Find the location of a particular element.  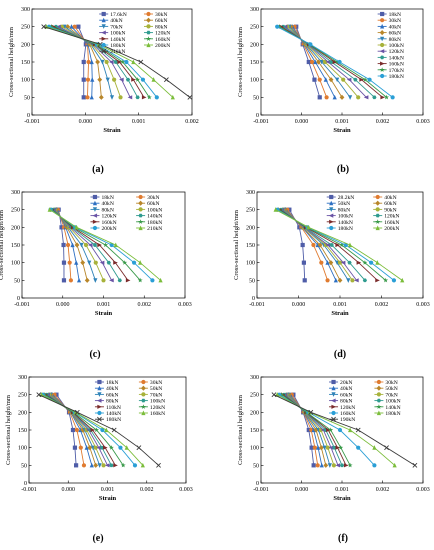

legend-entry: 180kN is located at coordinates (345, 229).